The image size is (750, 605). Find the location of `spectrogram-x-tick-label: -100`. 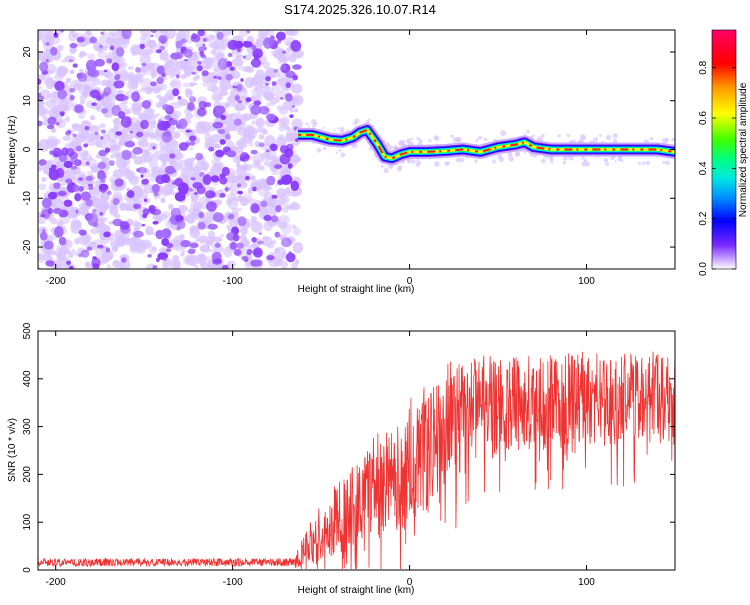

spectrogram-x-tick-label: -100 is located at coordinates (233, 281).